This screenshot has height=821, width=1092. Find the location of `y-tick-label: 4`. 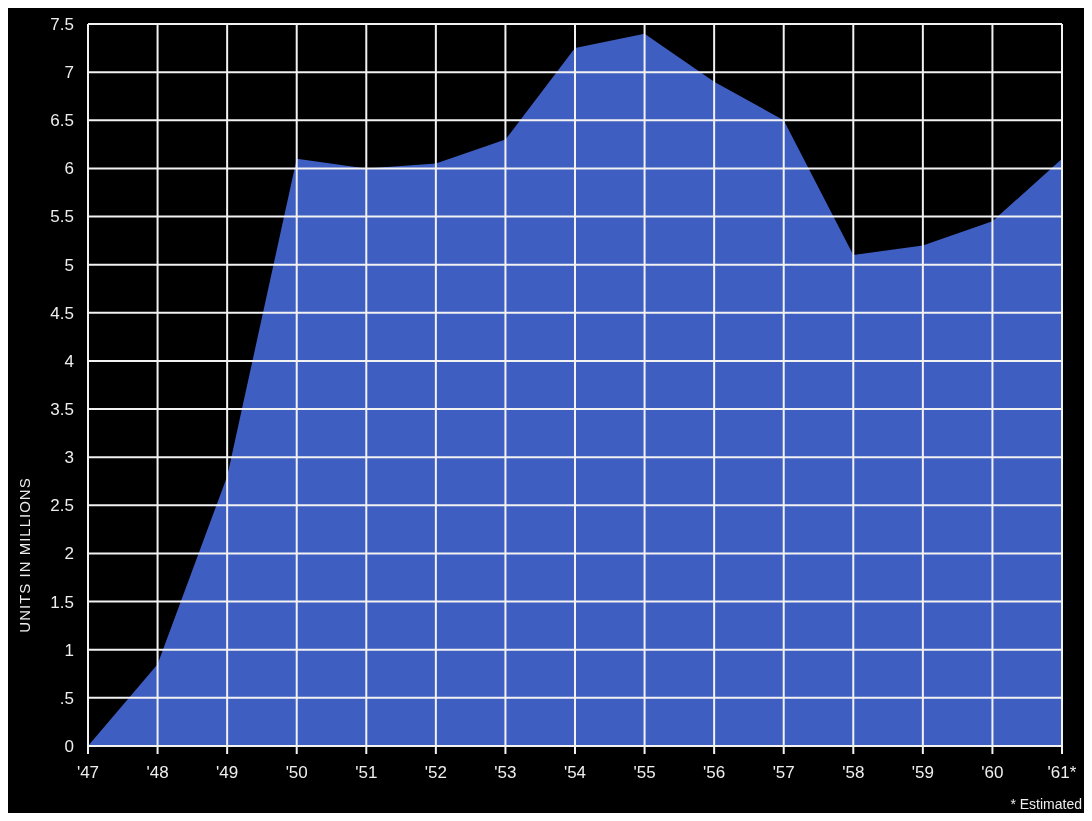

y-tick-label: 4 is located at coordinates (69, 361).